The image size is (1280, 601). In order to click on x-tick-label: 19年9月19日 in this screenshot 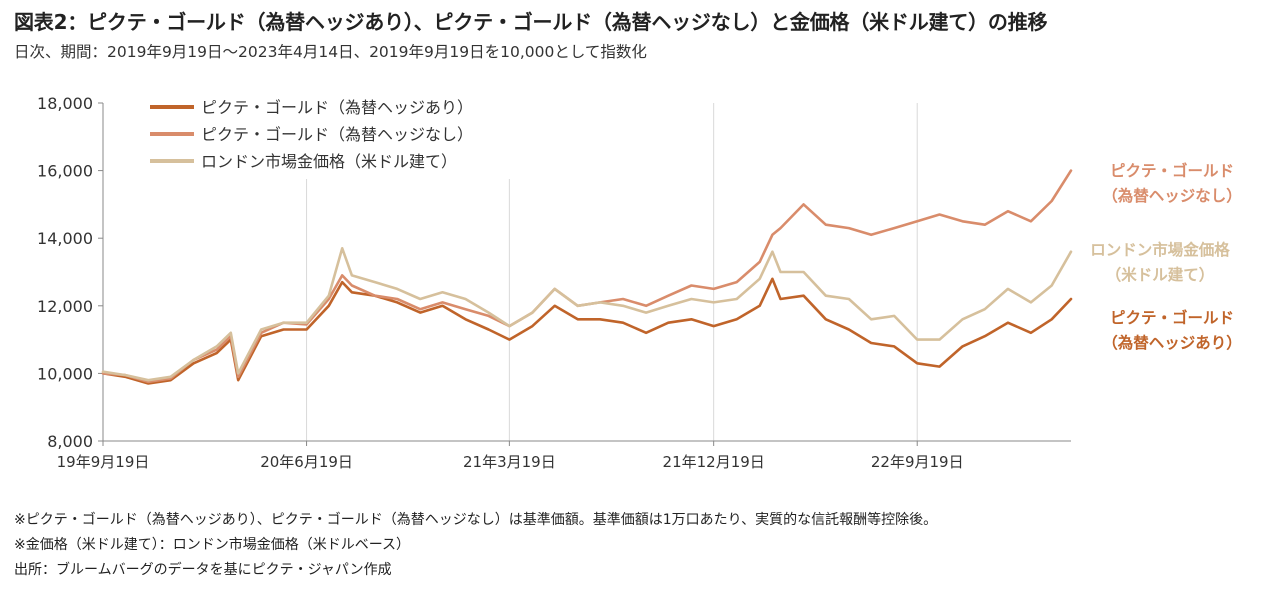, I will do `click(103, 462)`.